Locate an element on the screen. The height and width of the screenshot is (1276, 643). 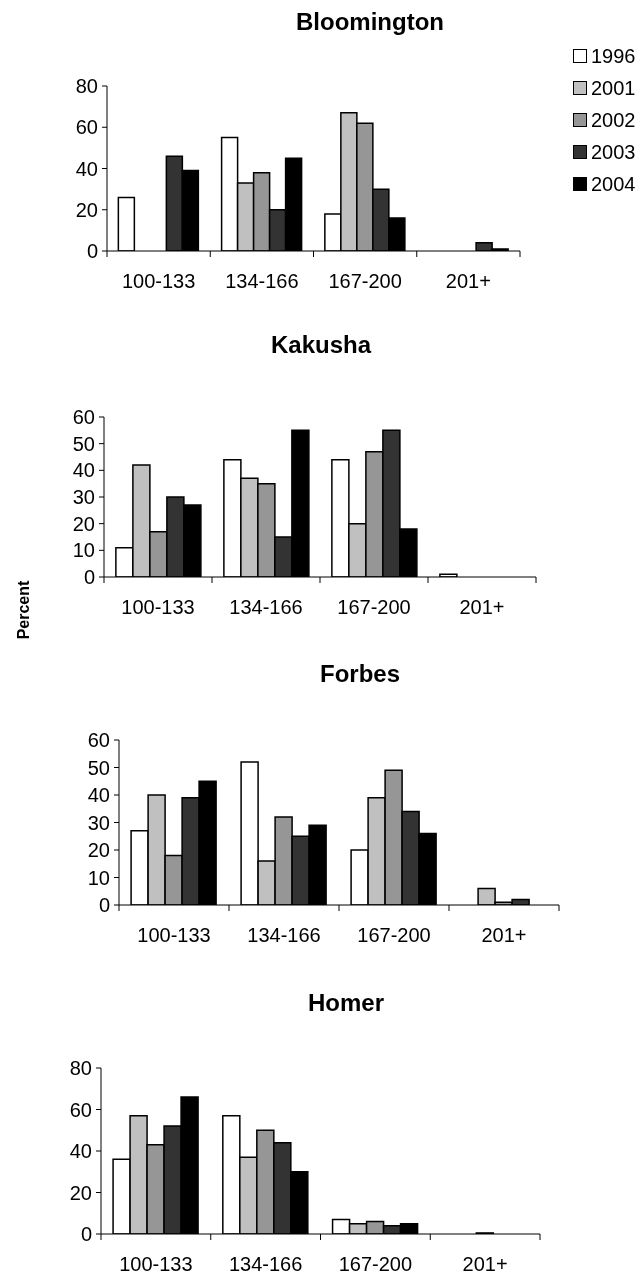
legend-label: 2001 is located at coordinates (613, 88).